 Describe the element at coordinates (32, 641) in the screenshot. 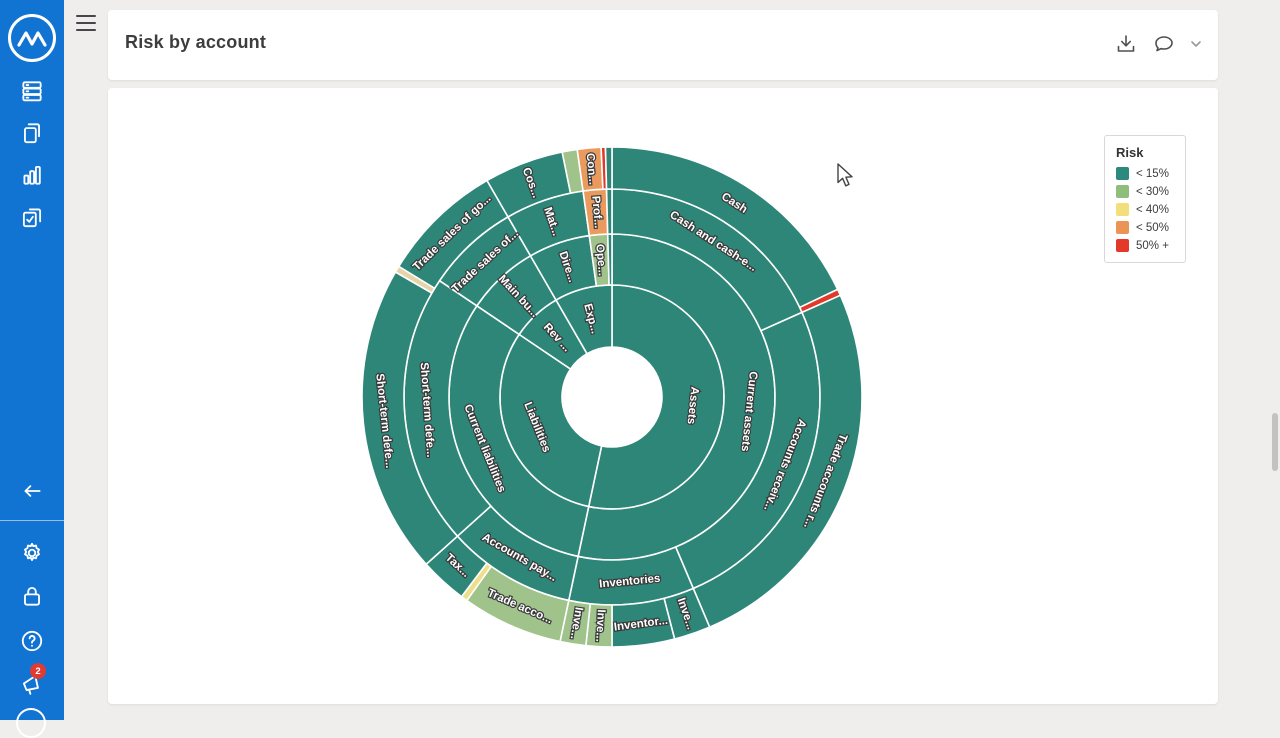

I see `help-icon` at that location.